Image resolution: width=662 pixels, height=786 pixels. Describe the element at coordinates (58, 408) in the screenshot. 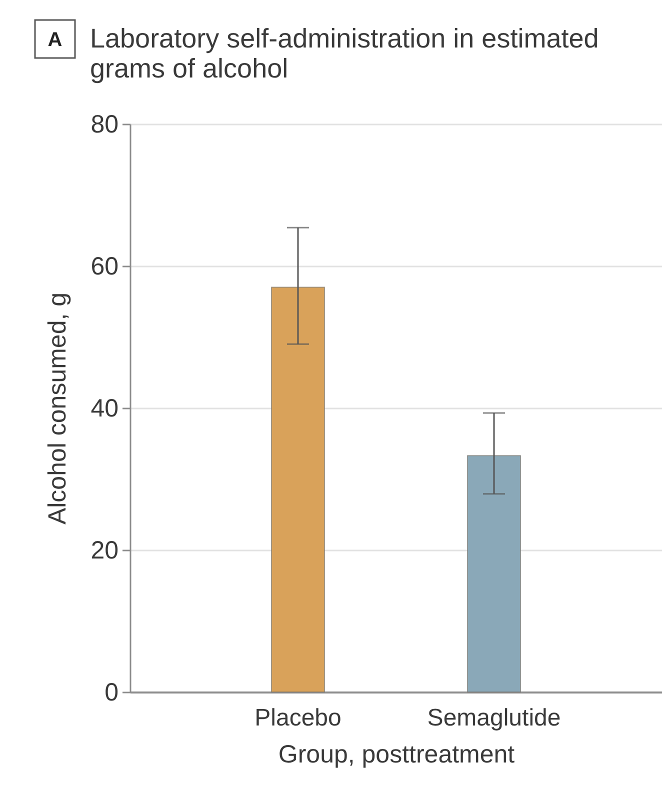

I see `y-axis-title: Alcohol consumed, g` at that location.